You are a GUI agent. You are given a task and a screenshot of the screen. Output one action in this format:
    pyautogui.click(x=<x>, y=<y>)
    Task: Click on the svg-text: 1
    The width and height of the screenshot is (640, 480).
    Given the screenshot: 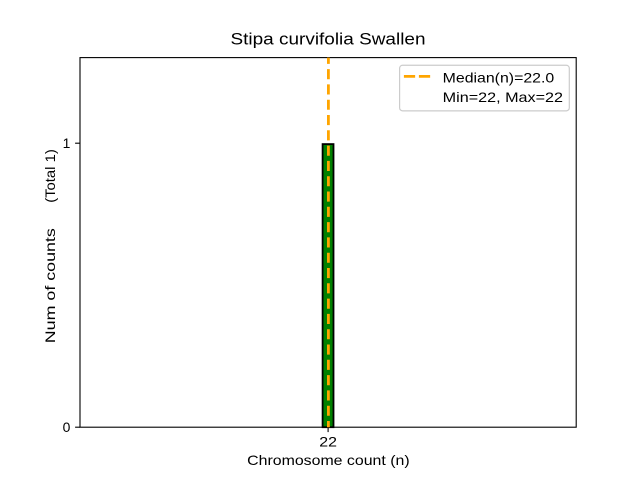 What is the action you would take?
    pyautogui.click(x=67, y=143)
    